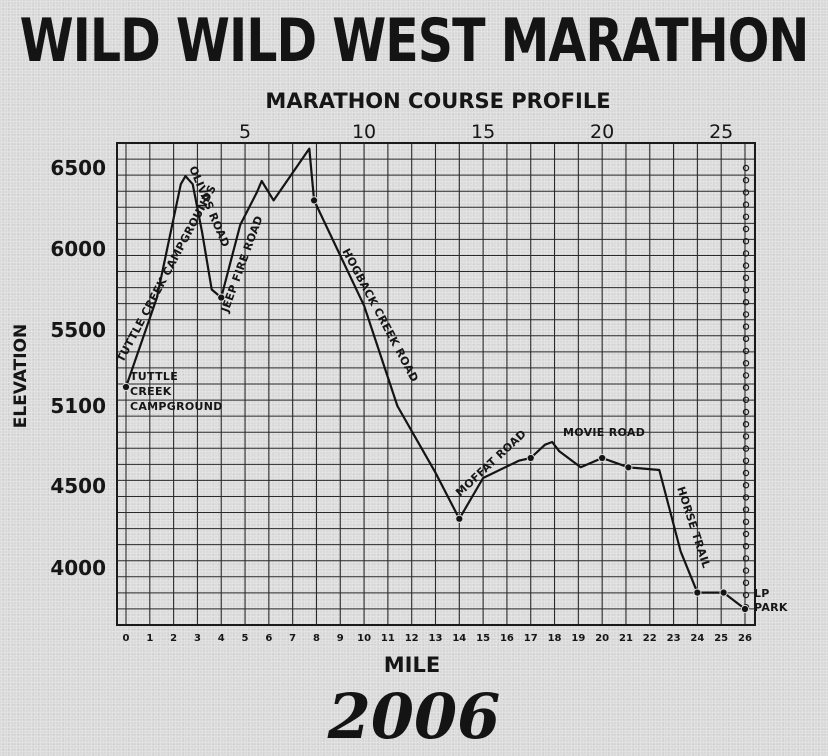  I want to click on x-tick-label-16: 16, so click(507, 638).